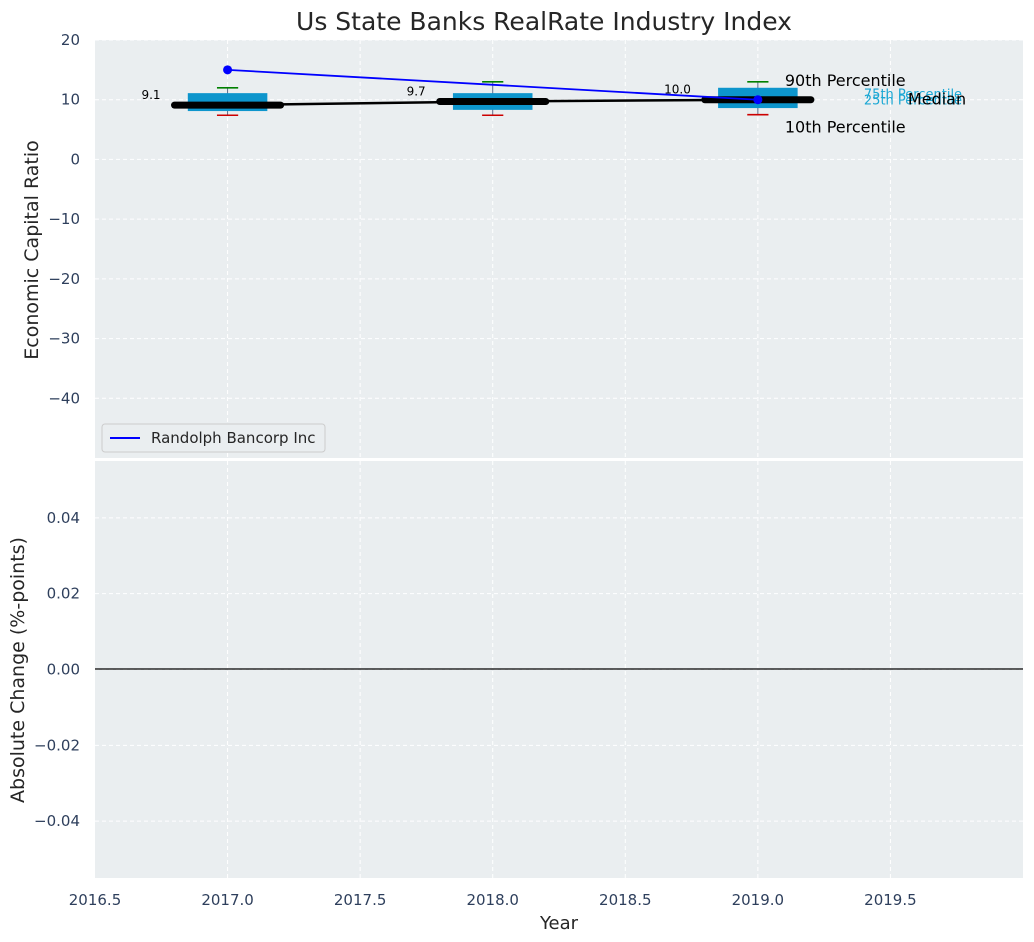  Describe the element at coordinates (64, 279) in the screenshot. I see `top-y-tick: −20` at that location.